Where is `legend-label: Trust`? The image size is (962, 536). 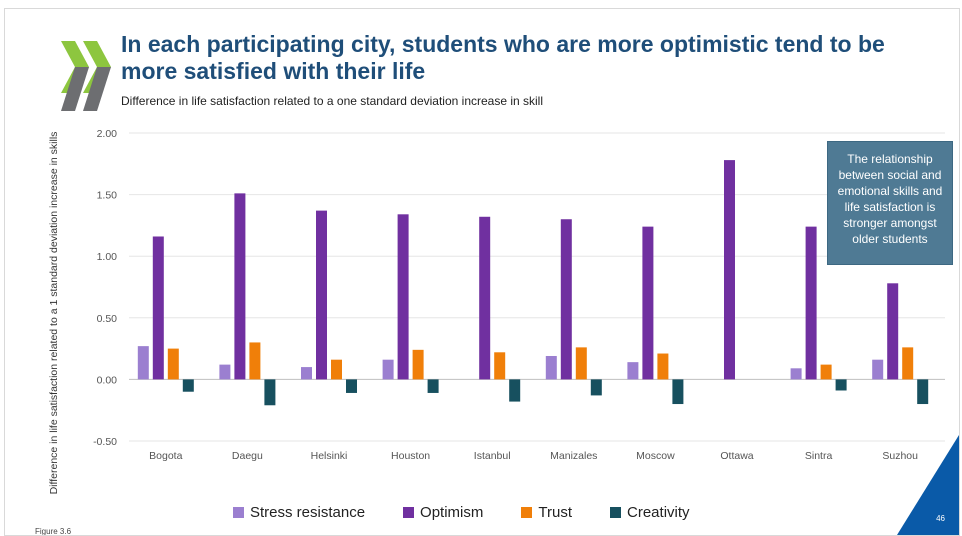
legend-label: Trust is located at coordinates (555, 512).